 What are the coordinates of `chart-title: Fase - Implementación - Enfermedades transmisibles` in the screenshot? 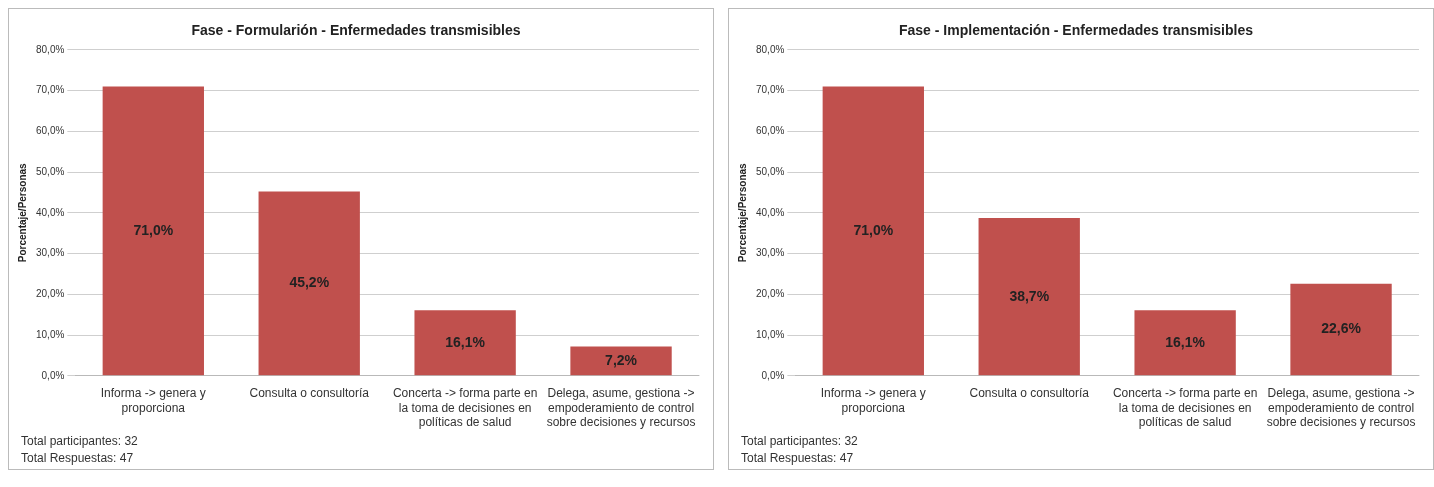 It's located at (1076, 30).